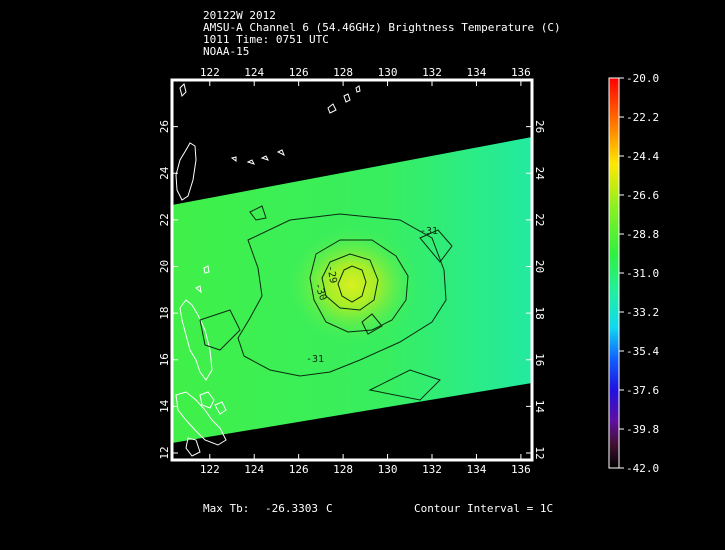 This screenshot has width=725, height=550. What do you see at coordinates (226, 508) in the screenshot?
I see `max-tb-label: Max Tb:` at bounding box center [226, 508].